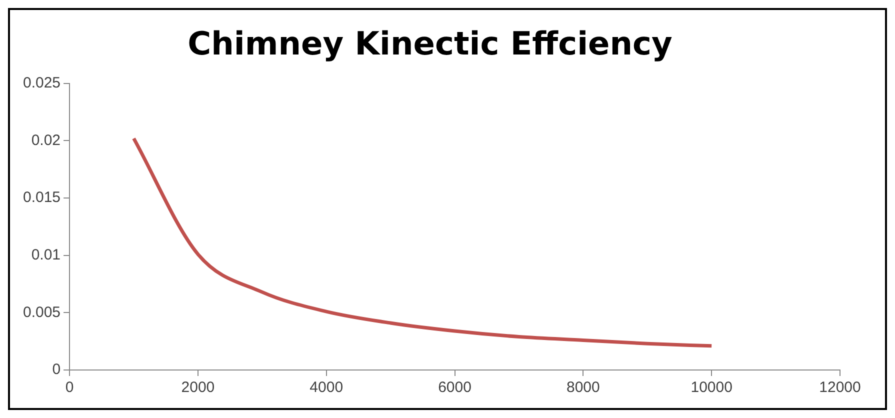  I want to click on y-tick-label: 0, so click(56, 369).